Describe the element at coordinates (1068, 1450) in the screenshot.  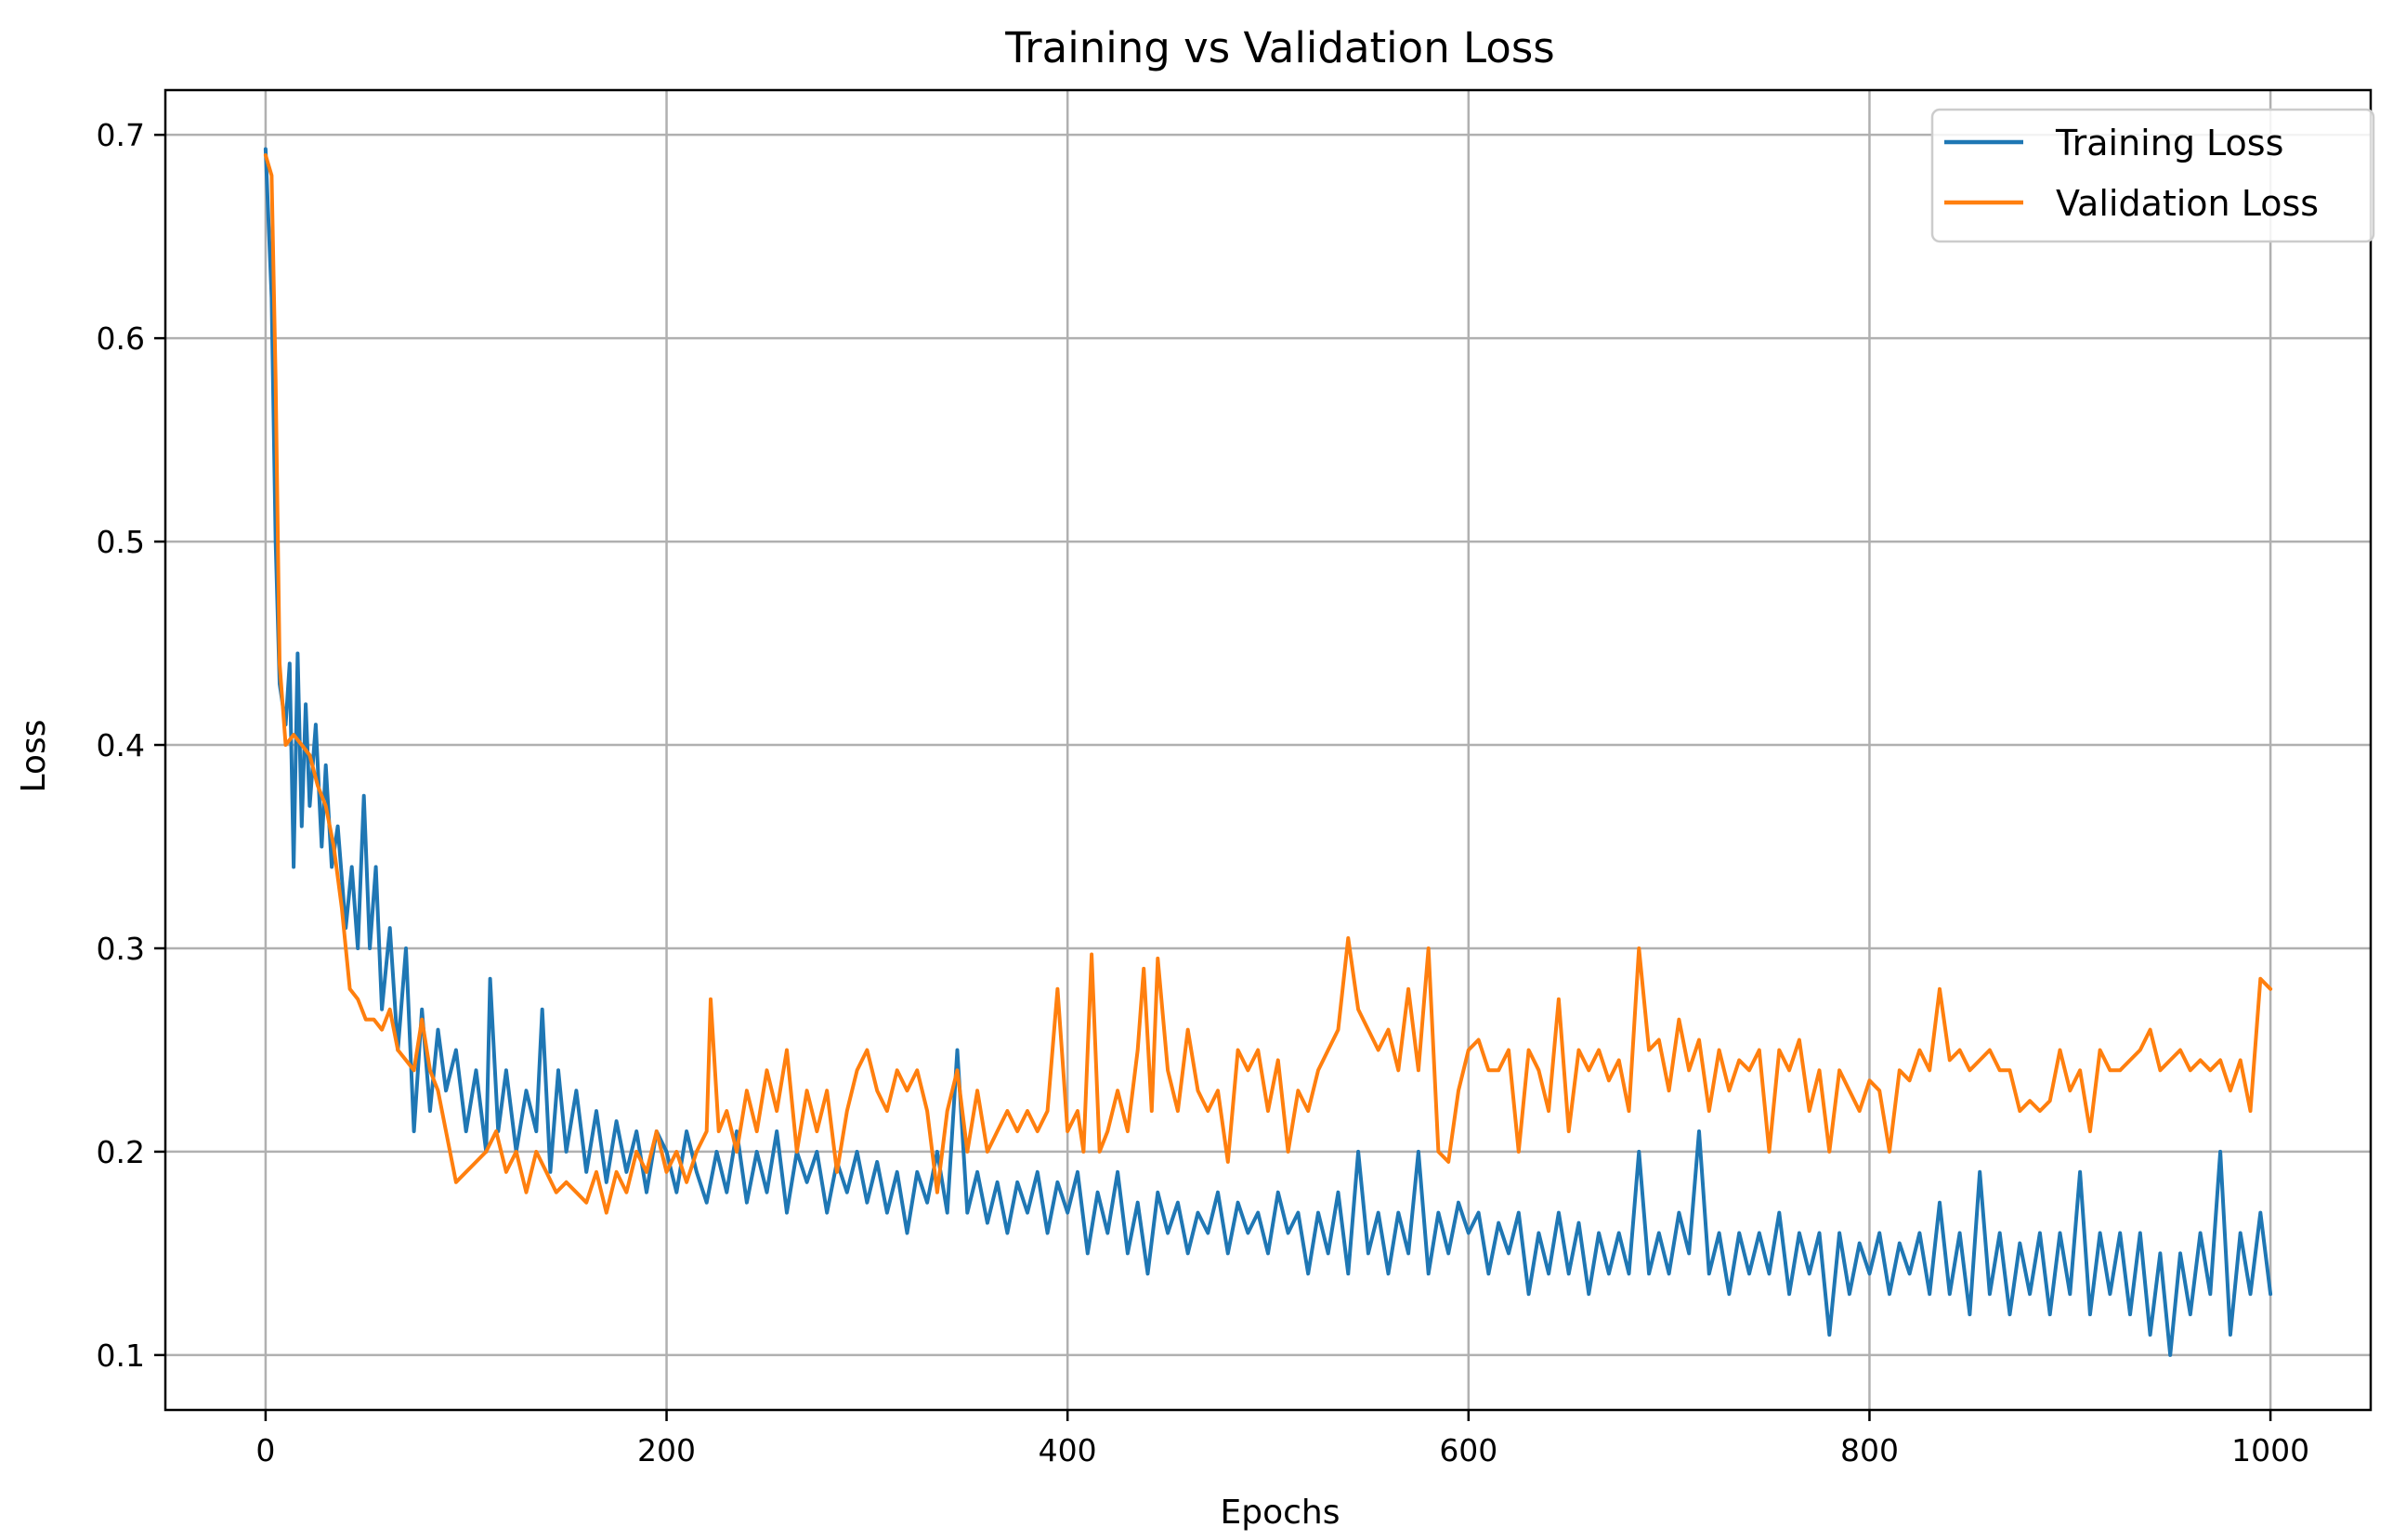
I see `x-tick-label: 400` at that location.